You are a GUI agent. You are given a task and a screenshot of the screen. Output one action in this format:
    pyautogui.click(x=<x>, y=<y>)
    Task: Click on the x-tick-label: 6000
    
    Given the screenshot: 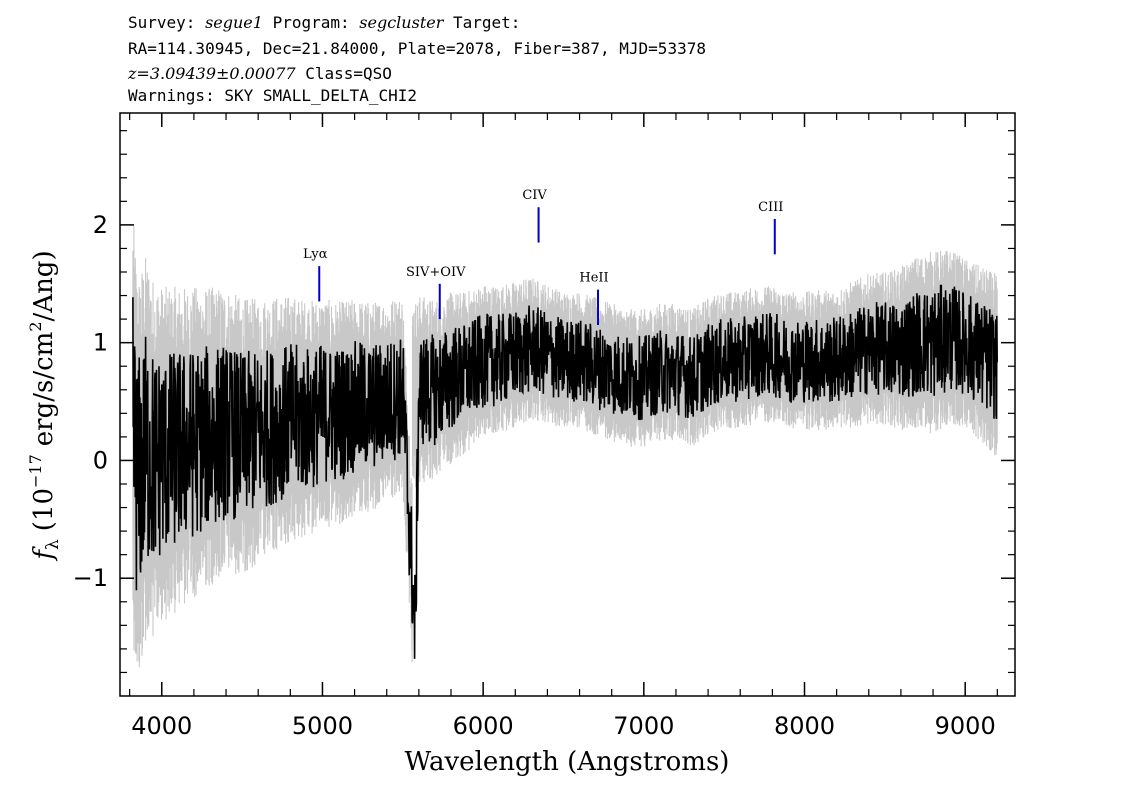 What is the action you would take?
    pyautogui.click(x=483, y=726)
    